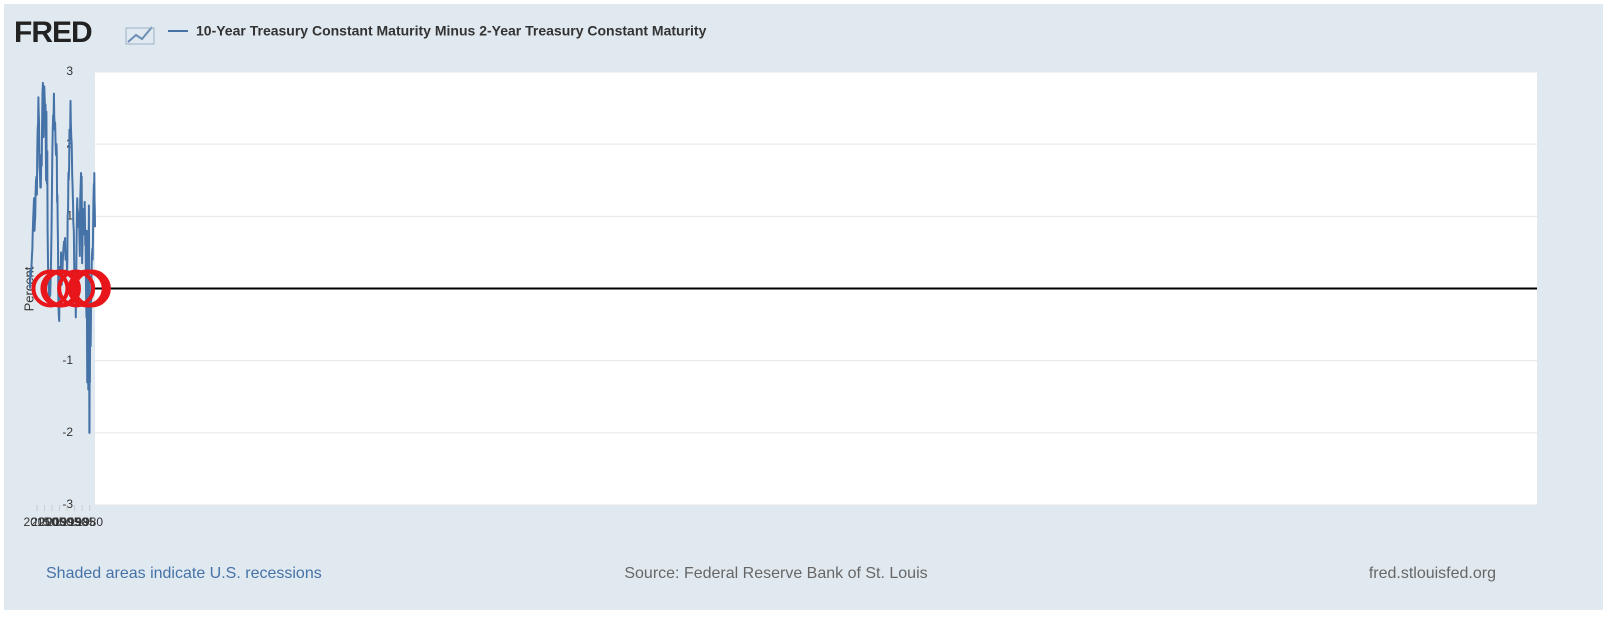 The width and height of the screenshot is (1607, 627). What do you see at coordinates (67, 504) in the screenshot?
I see `y-tick-label: -3` at bounding box center [67, 504].